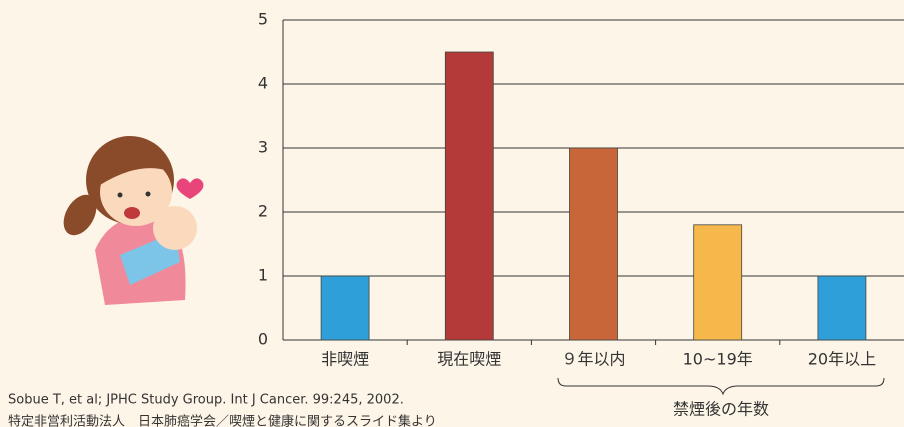 The width and height of the screenshot is (904, 427). What do you see at coordinates (469, 359) in the screenshot?
I see `x-tick-label: 現在喫煙` at bounding box center [469, 359].